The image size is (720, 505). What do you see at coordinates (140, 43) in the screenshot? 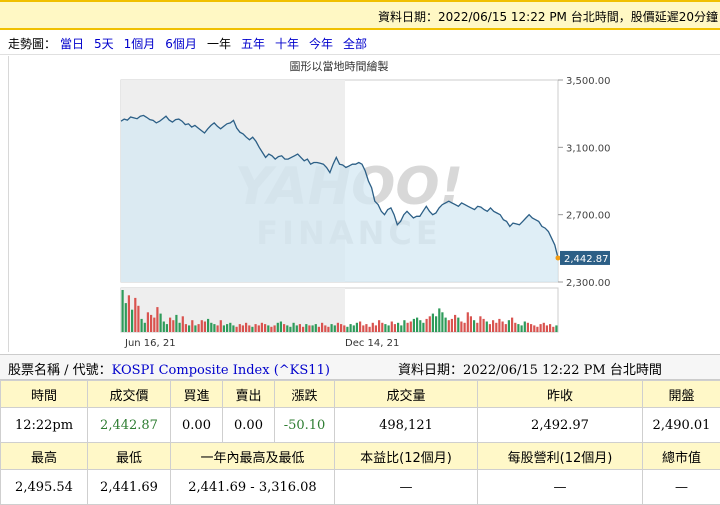
I see `range-option-2: 1個月` at bounding box center [140, 43].